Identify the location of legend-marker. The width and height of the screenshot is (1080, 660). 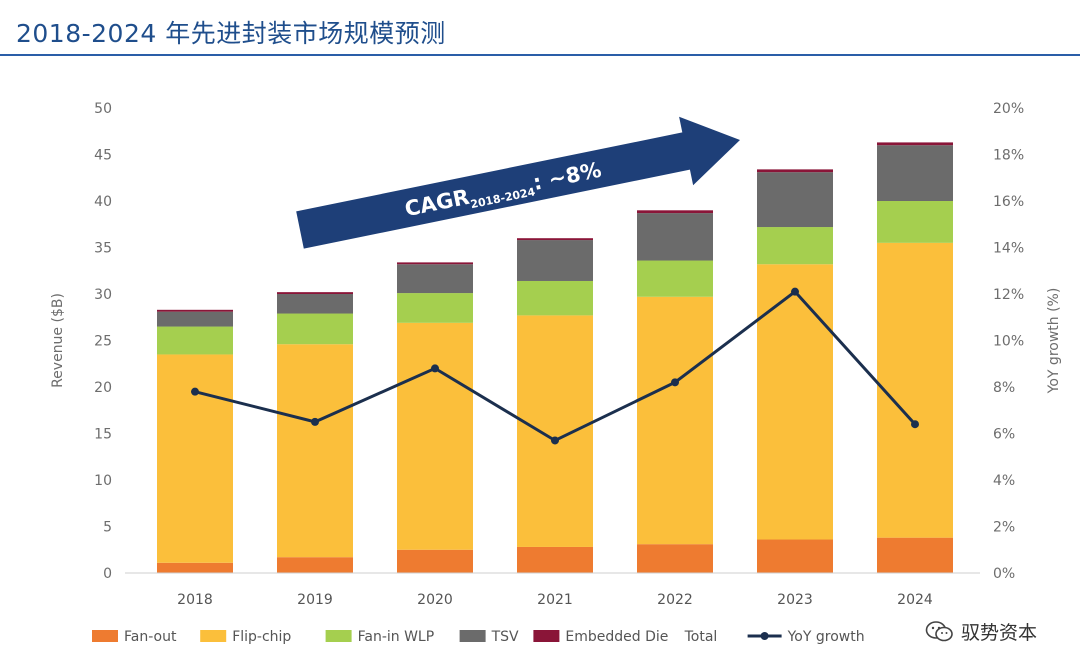
(764, 636).